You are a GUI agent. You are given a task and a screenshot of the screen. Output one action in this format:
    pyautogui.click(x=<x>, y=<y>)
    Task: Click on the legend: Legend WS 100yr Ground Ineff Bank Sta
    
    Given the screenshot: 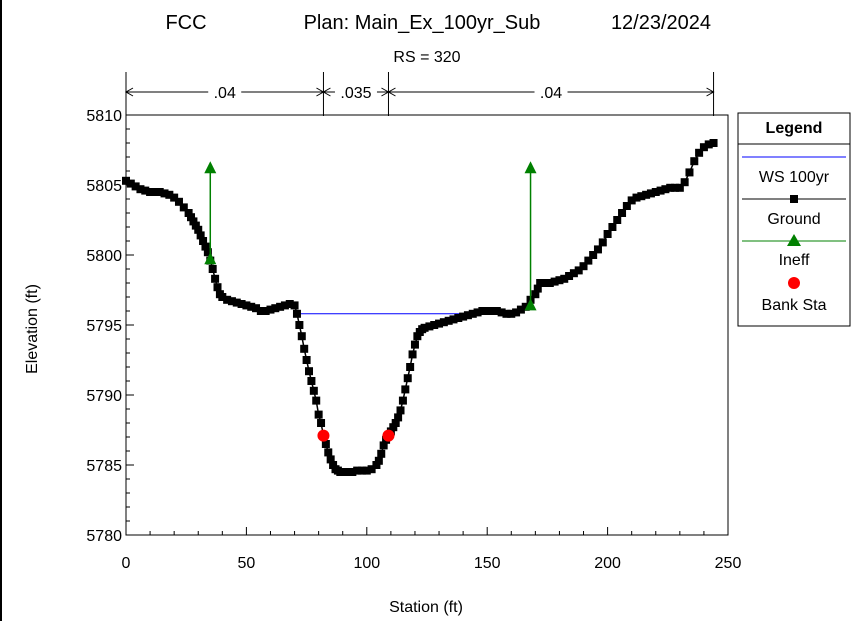 What is the action you would take?
    pyautogui.click(x=794, y=219)
    